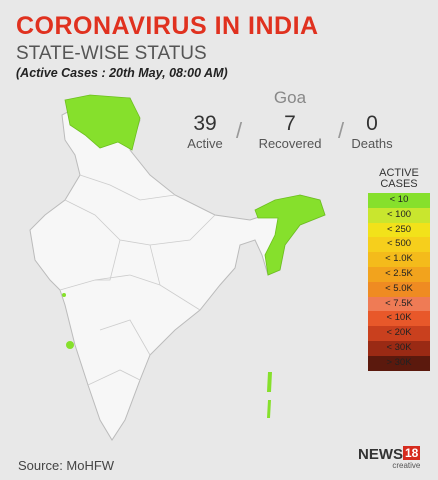 This screenshot has height=480, width=438. I want to click on legend-item: < 30K, so click(399, 348).